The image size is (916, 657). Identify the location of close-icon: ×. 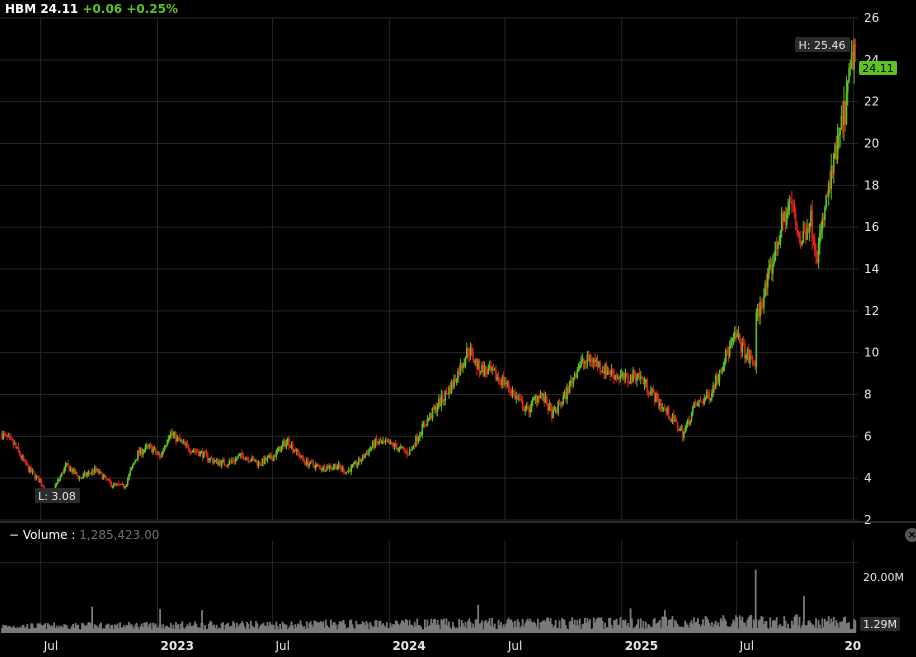
(910, 535).